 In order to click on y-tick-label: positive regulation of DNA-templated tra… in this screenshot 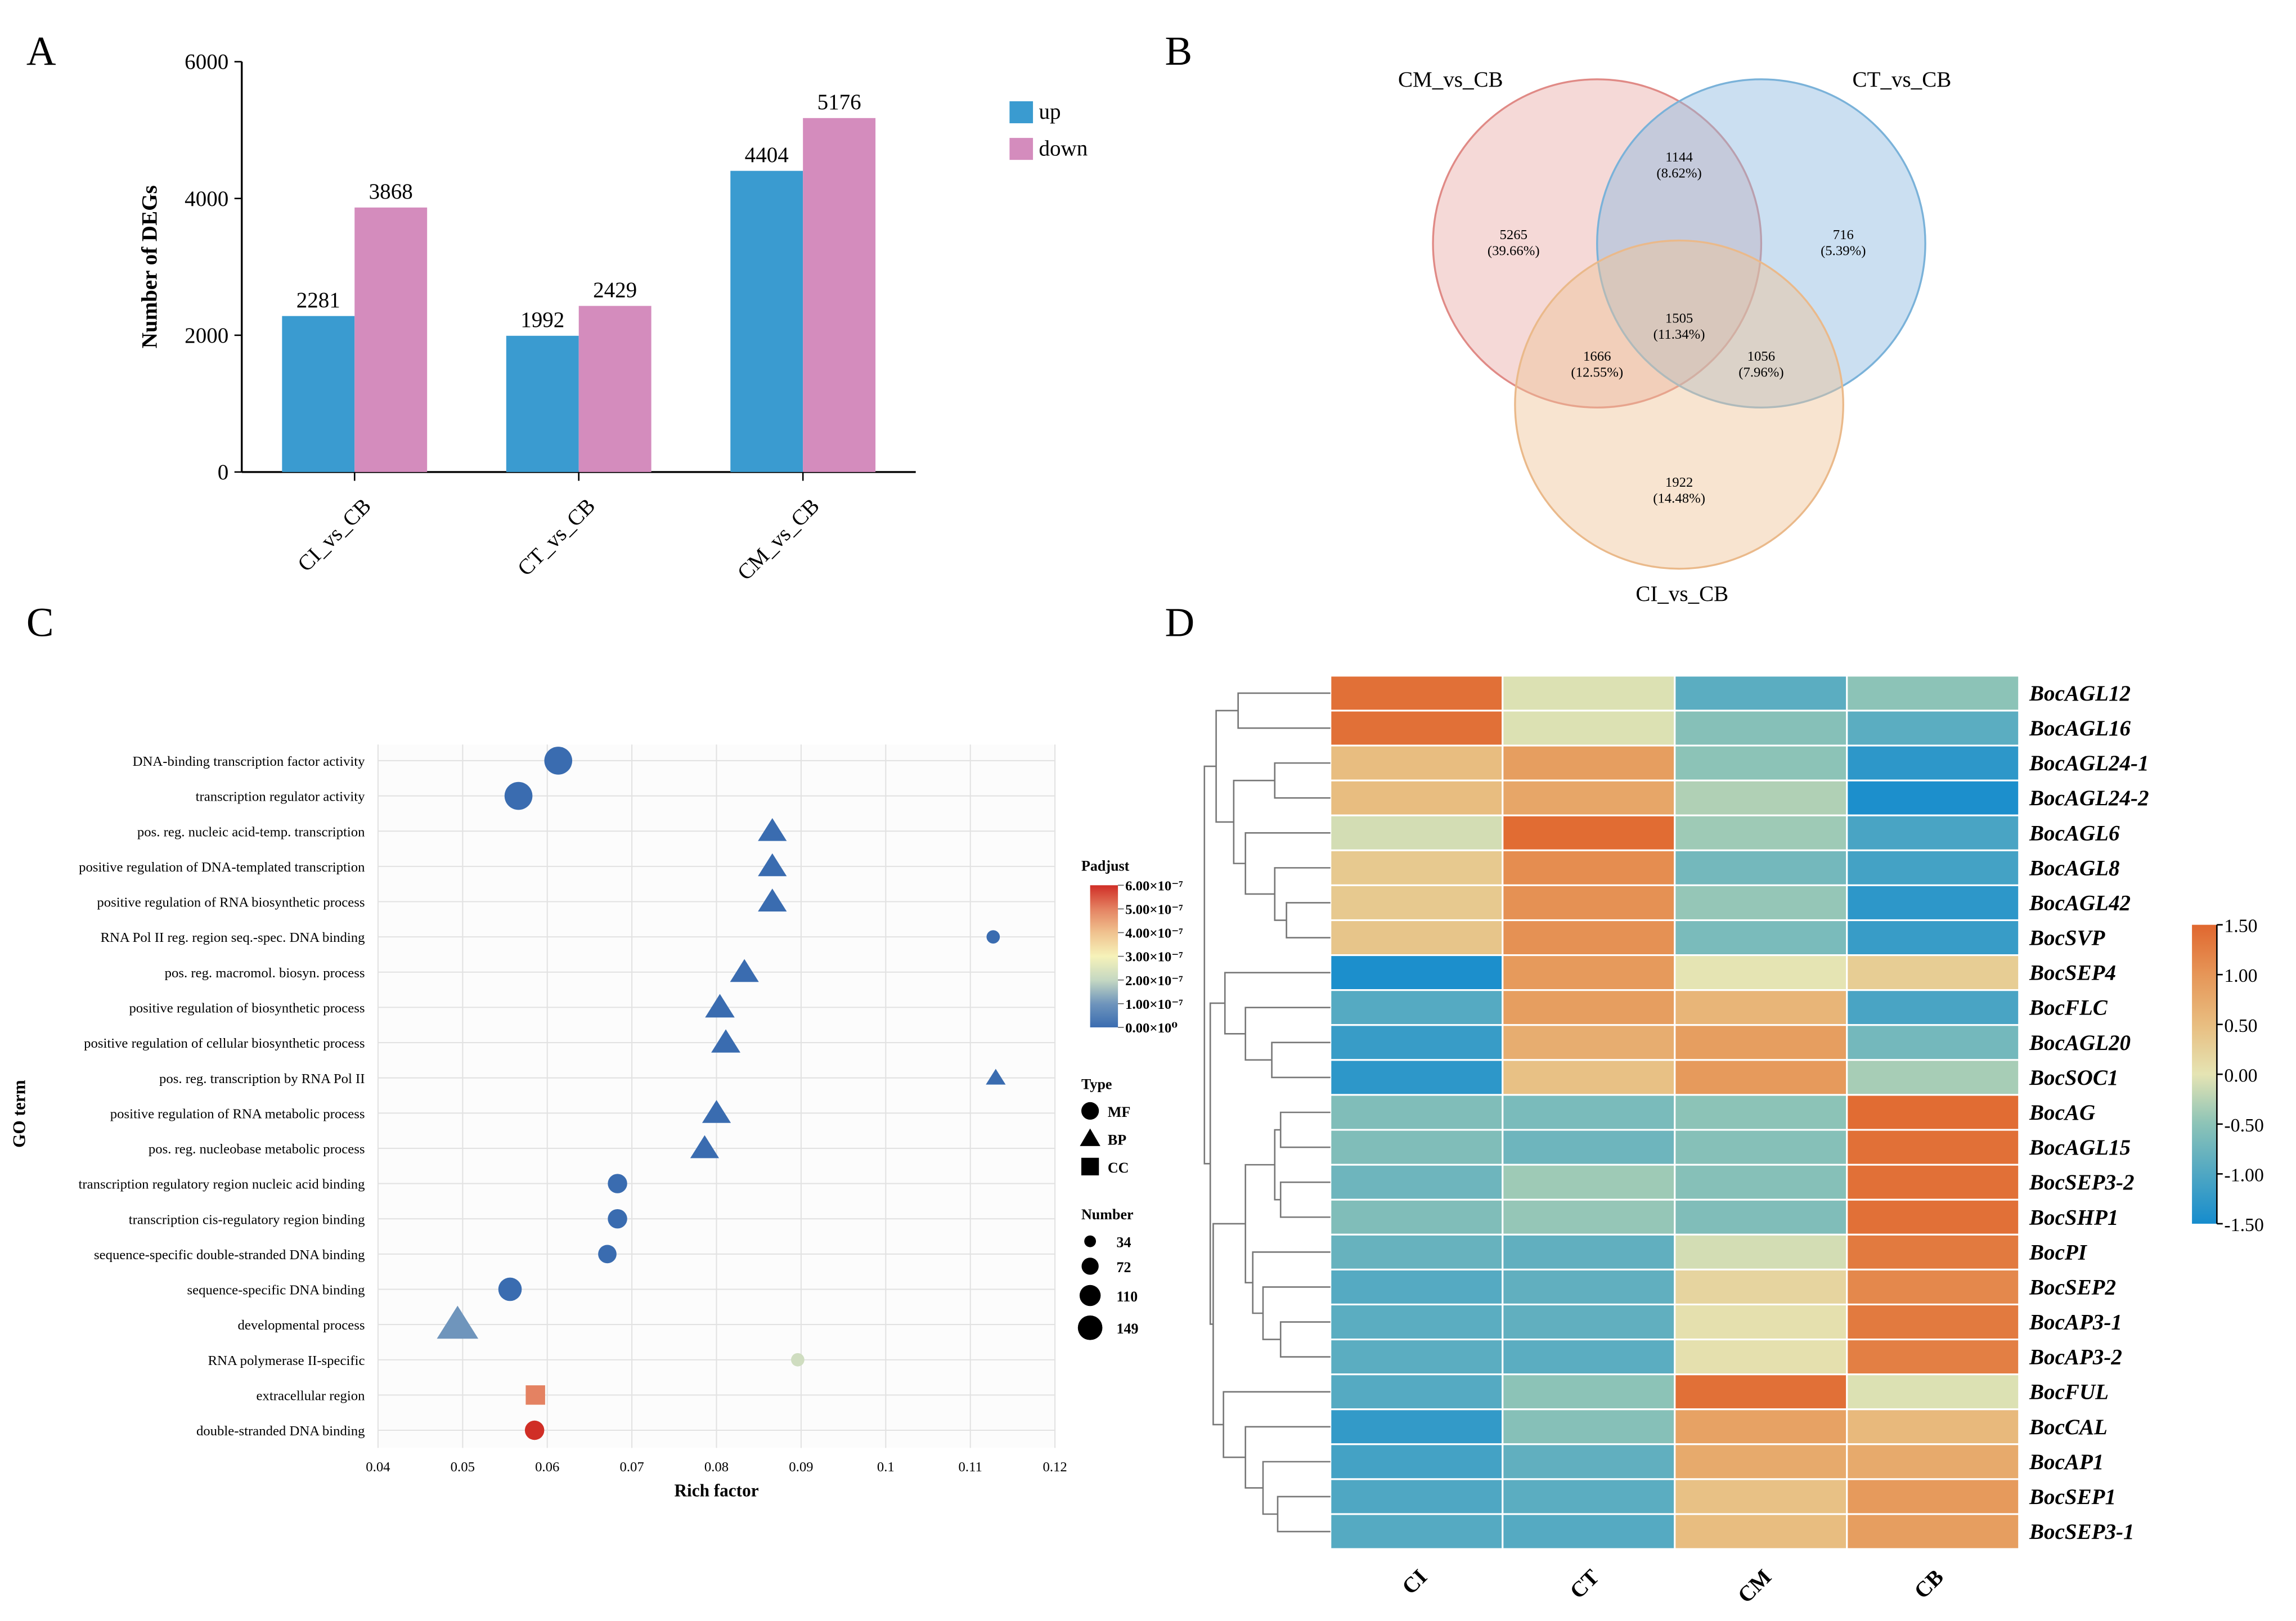, I will do `click(222, 867)`.